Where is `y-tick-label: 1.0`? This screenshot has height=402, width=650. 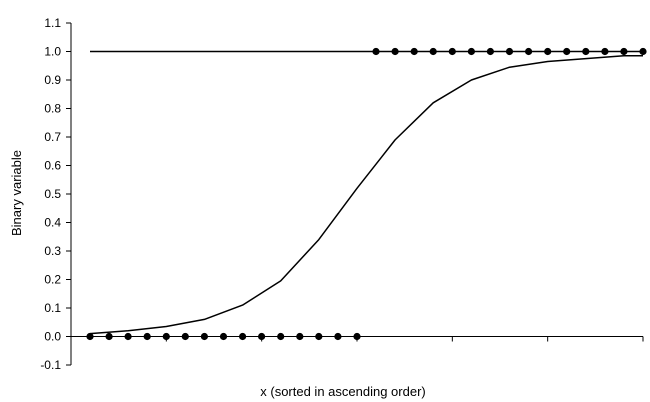 y-tick-label: 1.0 is located at coordinates (52, 52).